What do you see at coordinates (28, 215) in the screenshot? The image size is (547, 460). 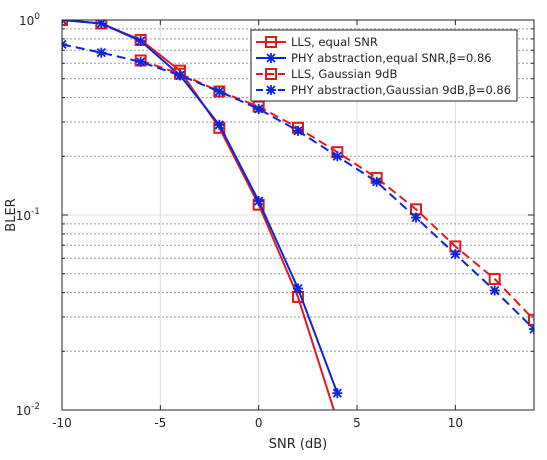 I see `y-tick-label: 10⁻¹` at bounding box center [28, 215].